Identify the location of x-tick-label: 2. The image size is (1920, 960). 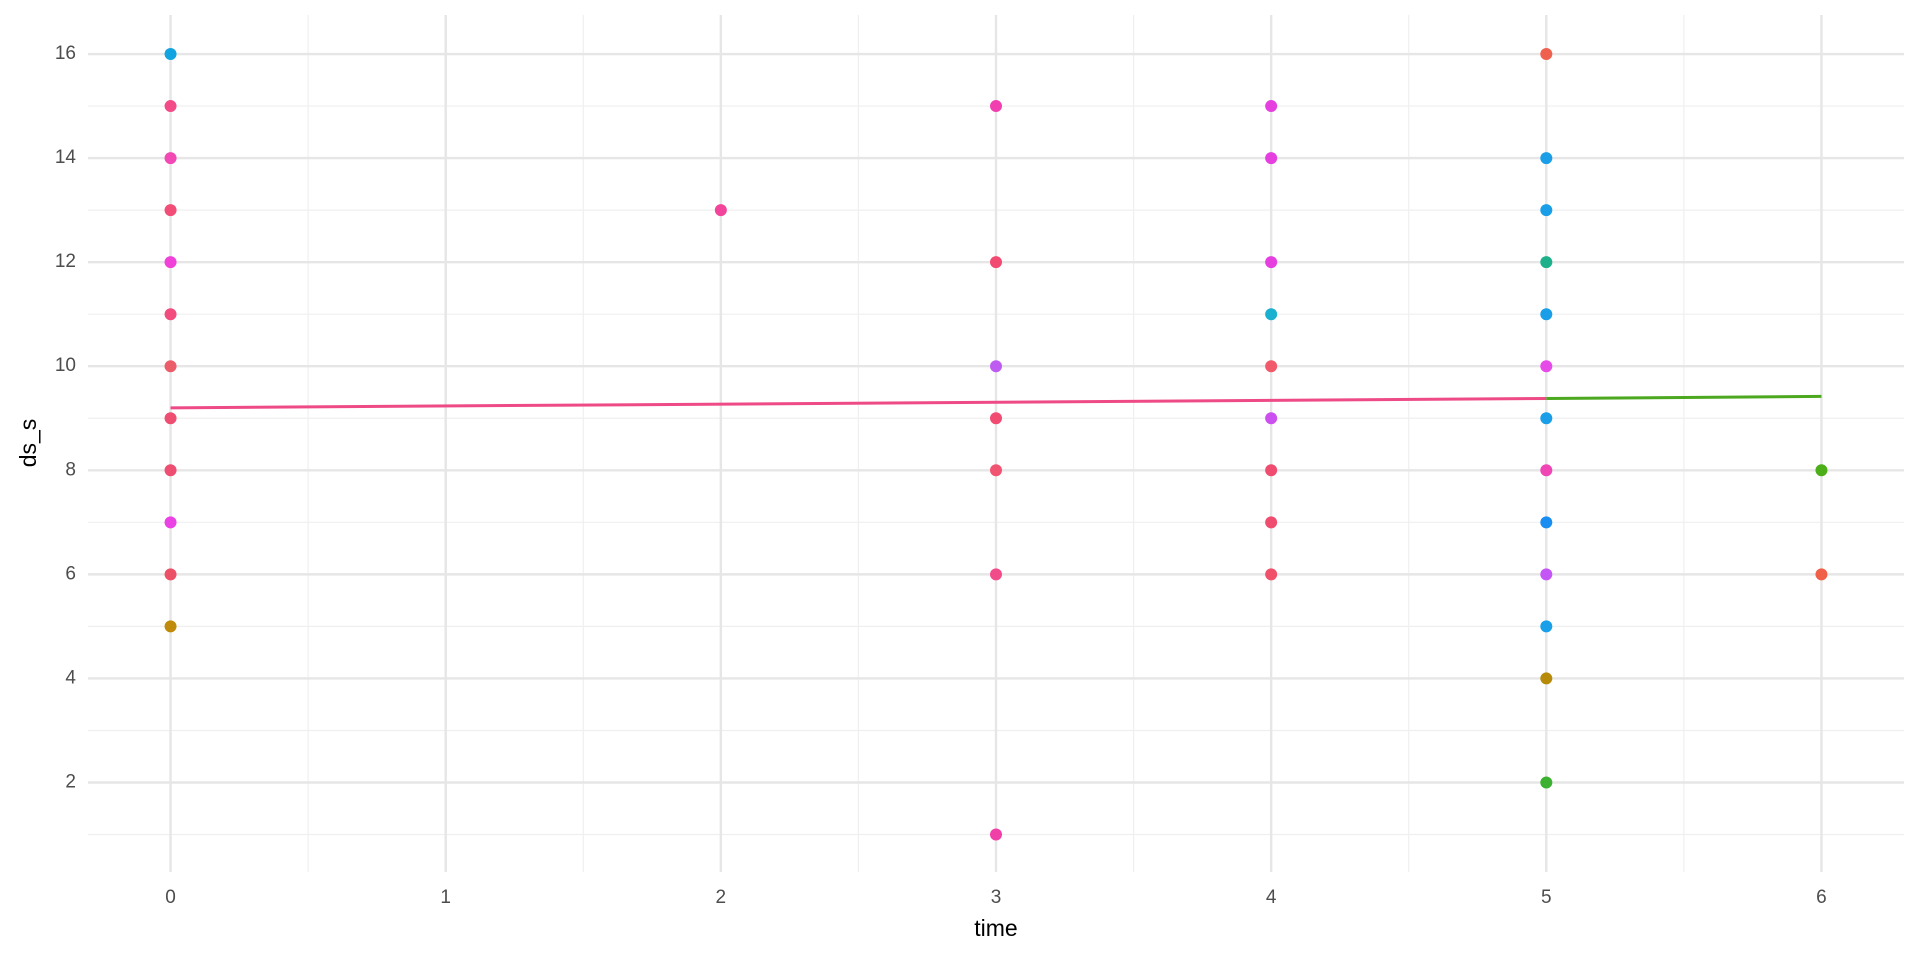
(721, 897).